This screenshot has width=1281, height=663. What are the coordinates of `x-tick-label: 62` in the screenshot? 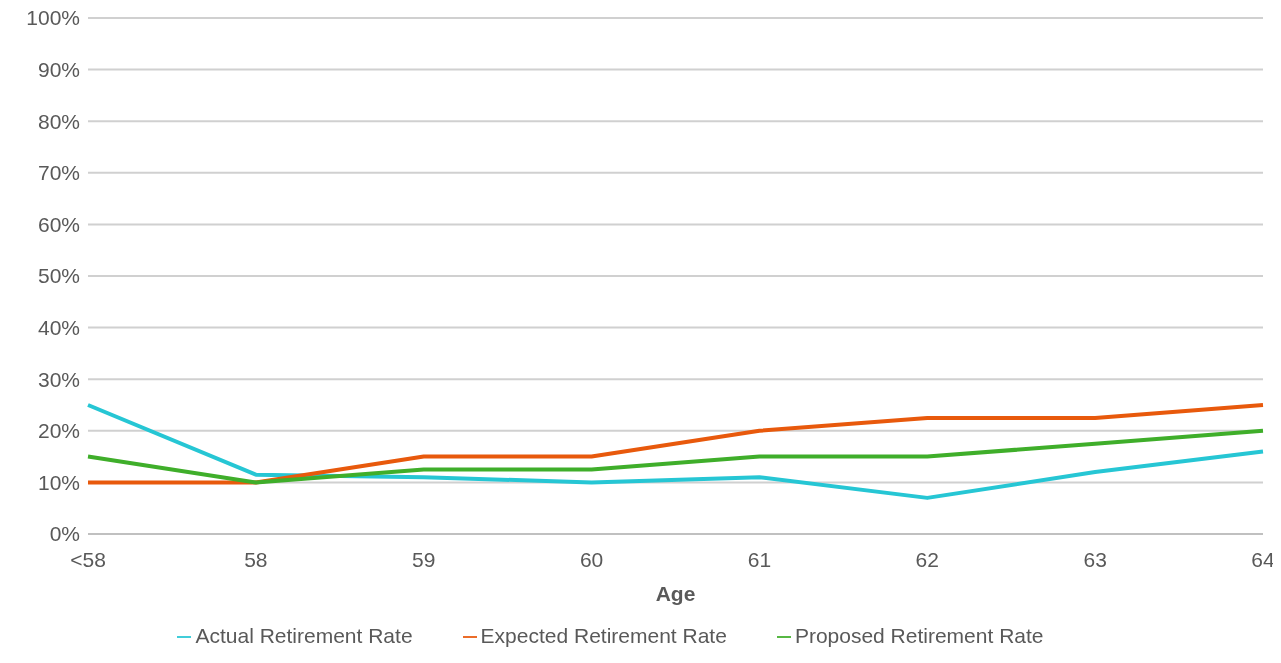 It's located at (927, 559).